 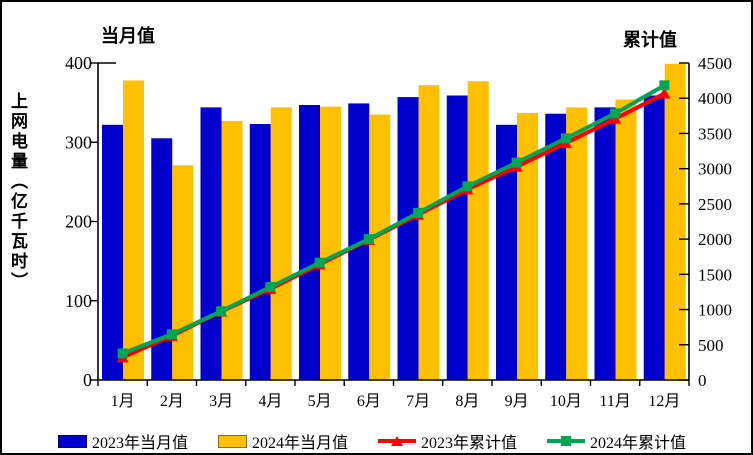 I want to click on square-marker-icon, so click(x=566, y=441).